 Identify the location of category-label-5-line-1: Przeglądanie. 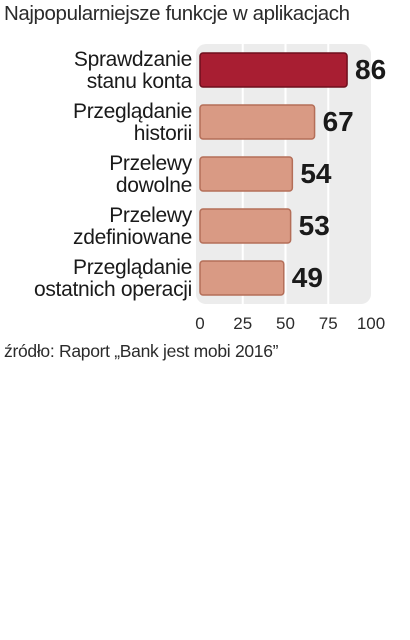
(132, 267).